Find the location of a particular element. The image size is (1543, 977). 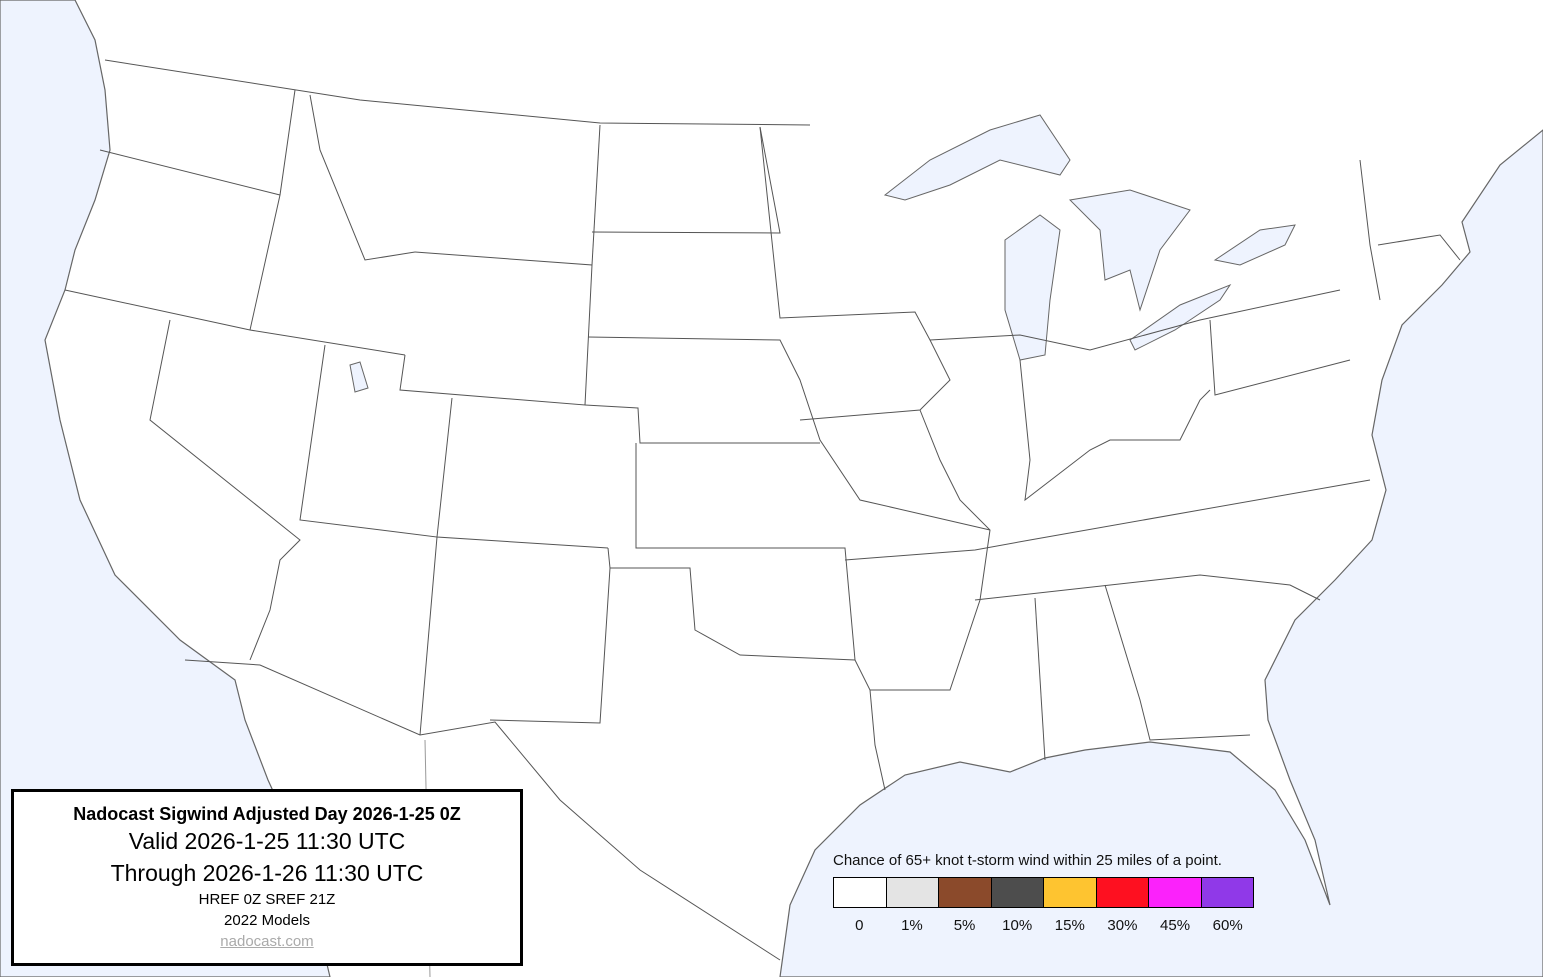

legend-label: 45% is located at coordinates (1175, 925).